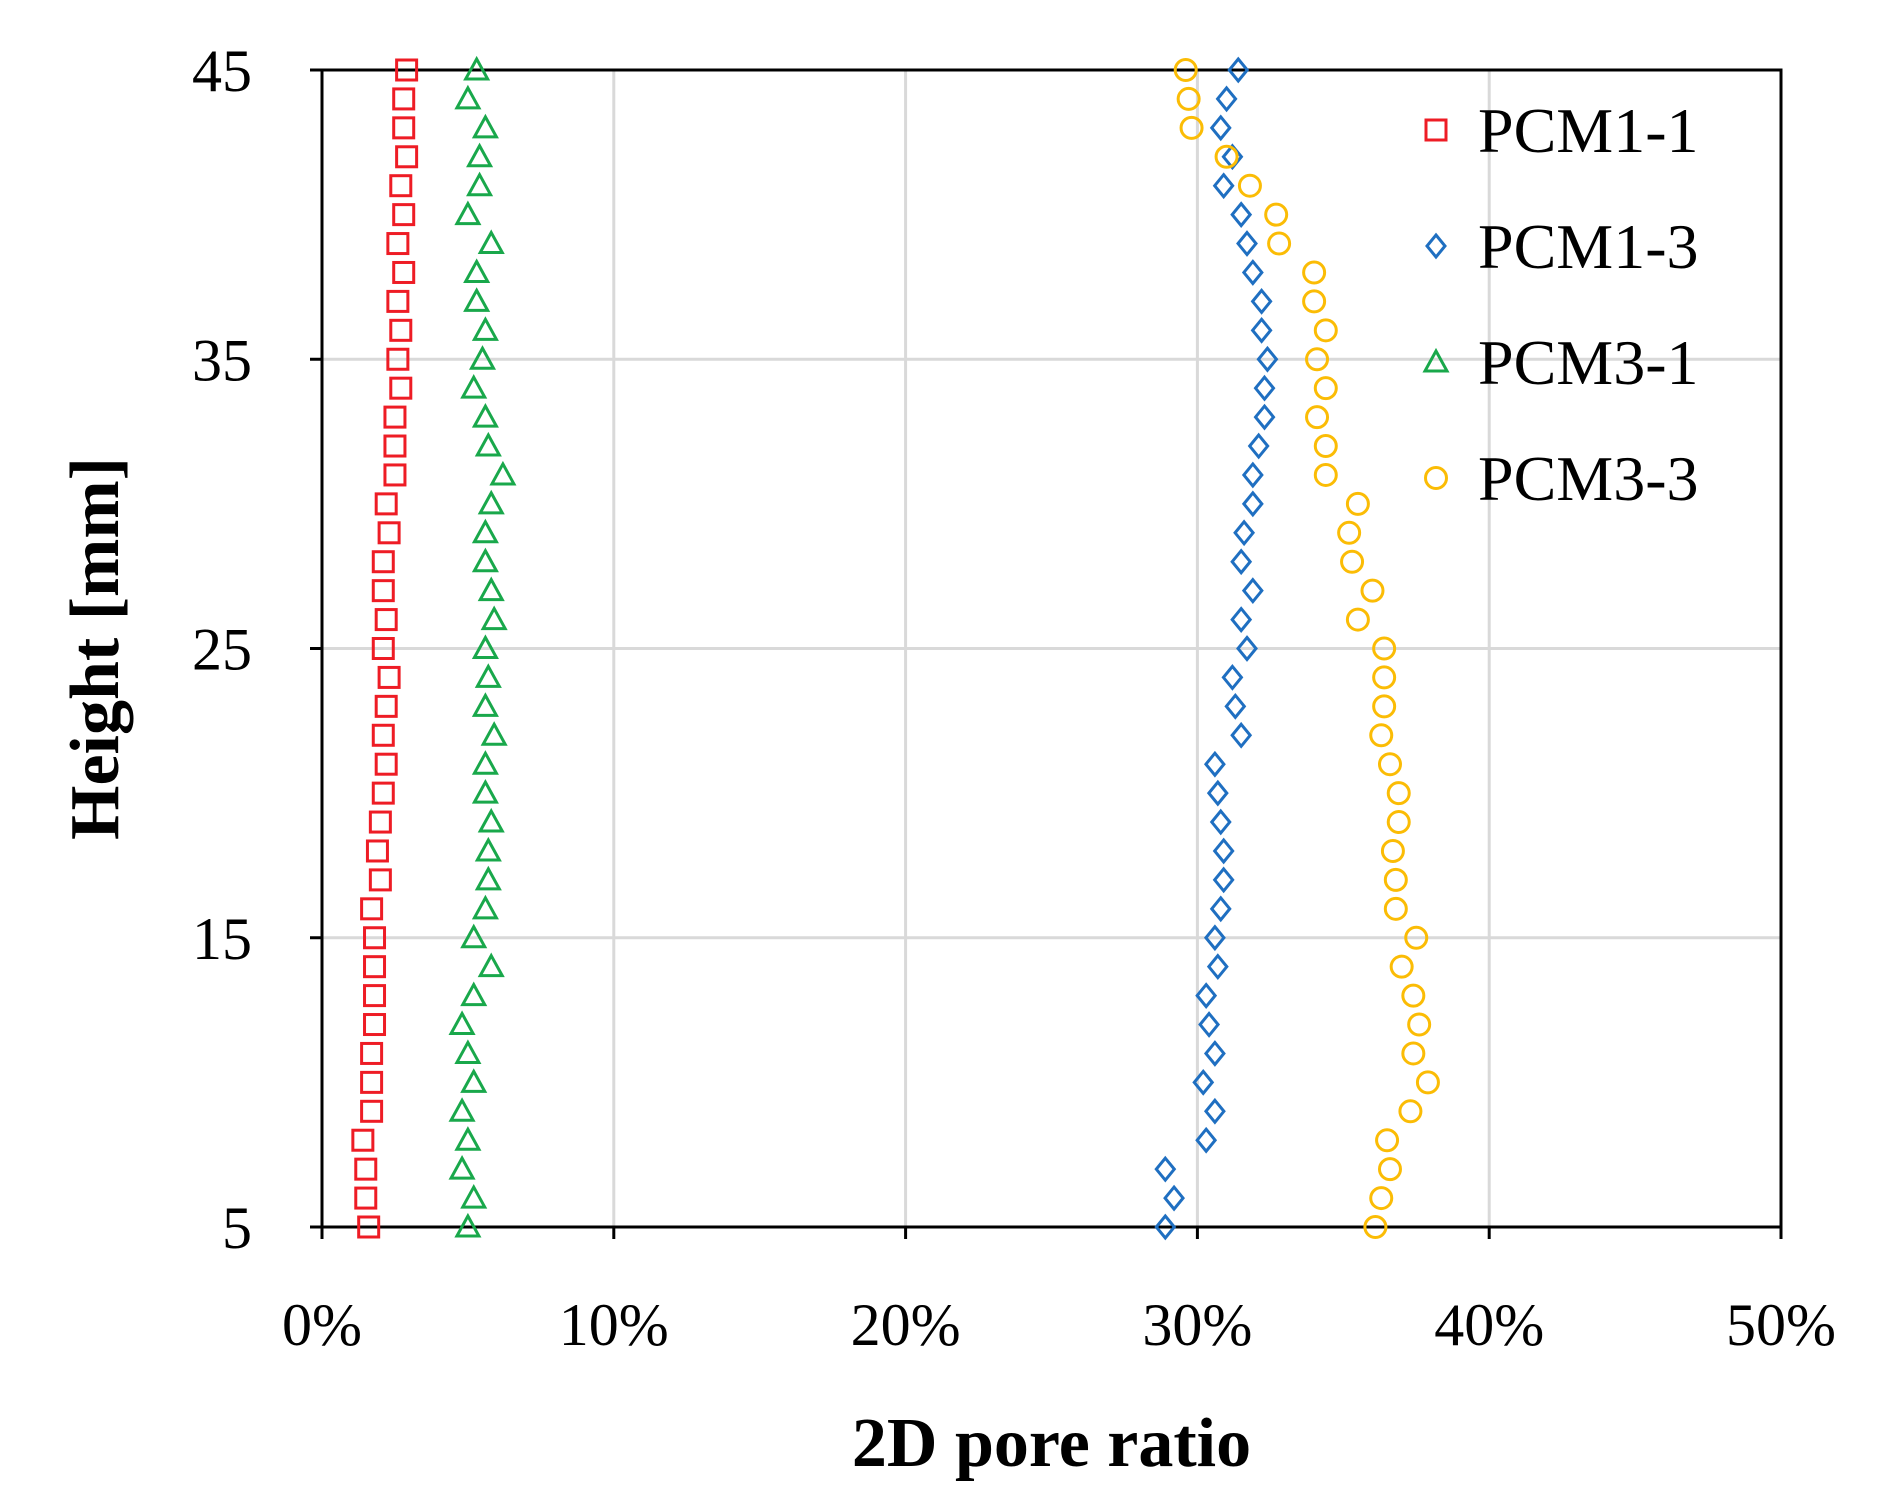 The height and width of the screenshot is (1505, 1879). I want to click on y-tick-label: 45, so click(222, 71).